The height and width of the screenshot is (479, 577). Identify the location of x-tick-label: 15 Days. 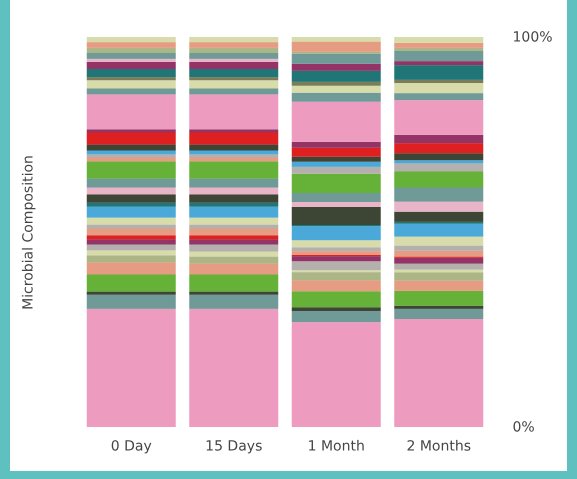
(233, 446).